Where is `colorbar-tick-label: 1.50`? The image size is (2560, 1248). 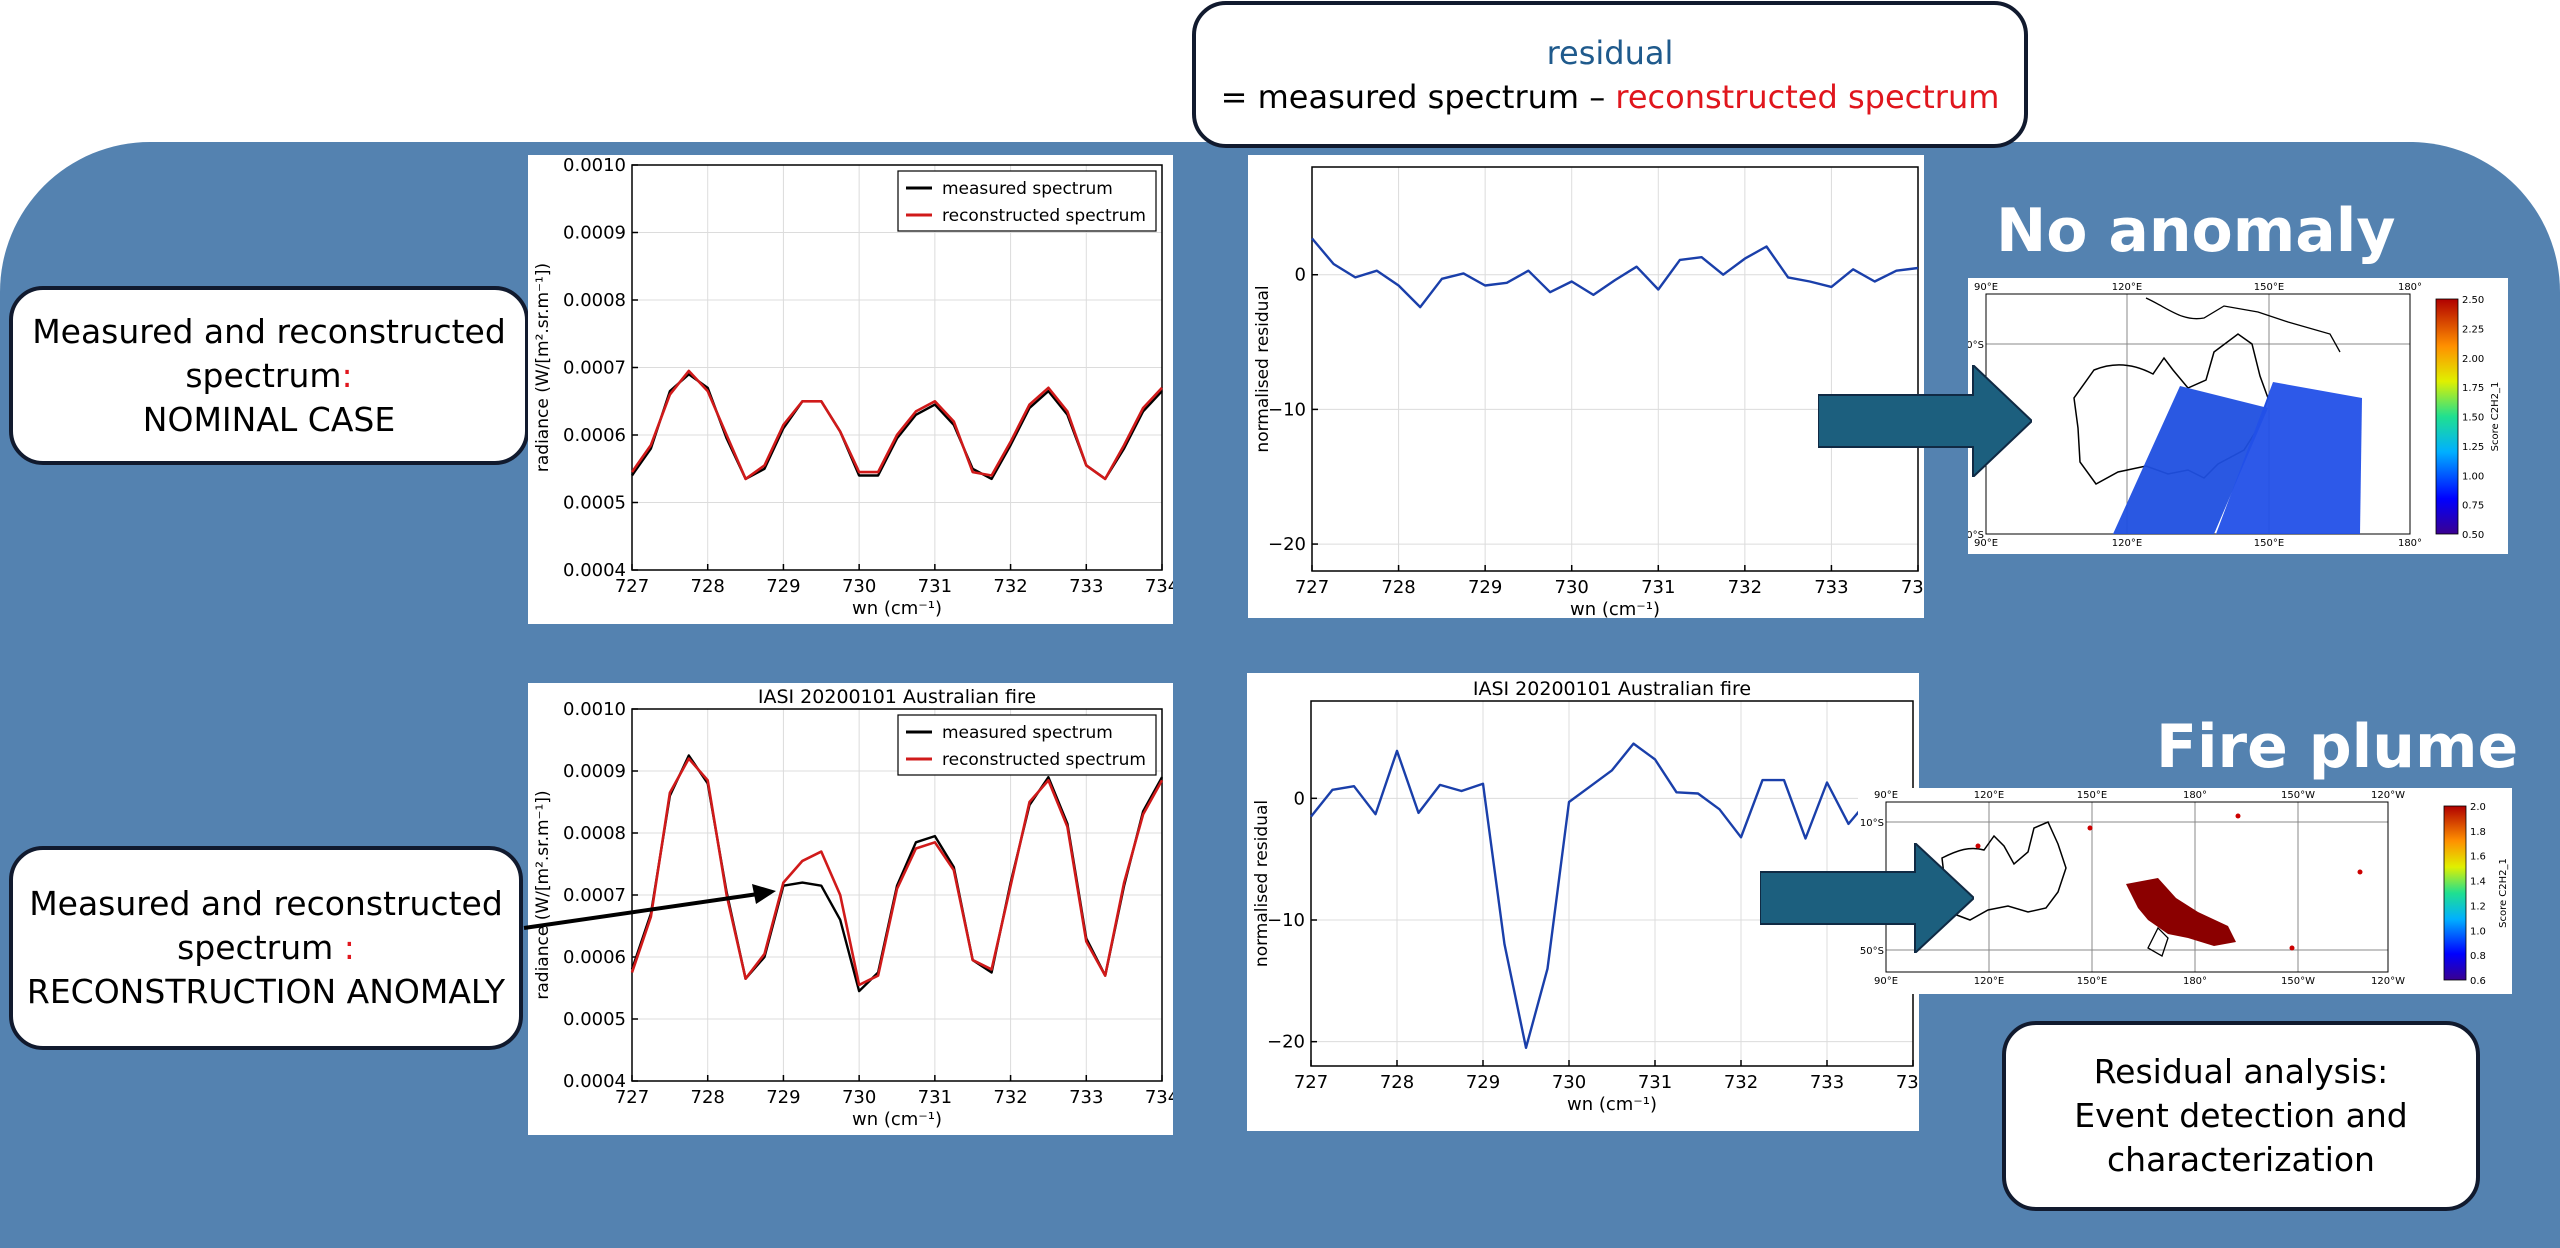 colorbar-tick-label: 1.50 is located at coordinates (2473, 418).